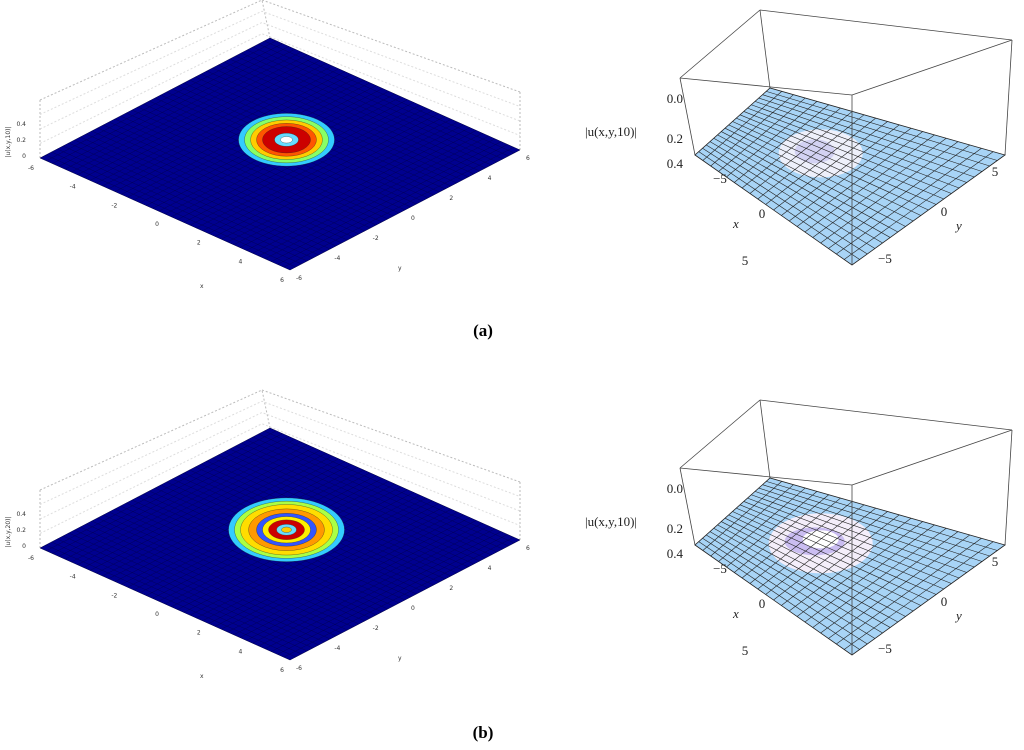  Describe the element at coordinates (885, 648) in the screenshot. I see `y-tick-label: −5` at that location.